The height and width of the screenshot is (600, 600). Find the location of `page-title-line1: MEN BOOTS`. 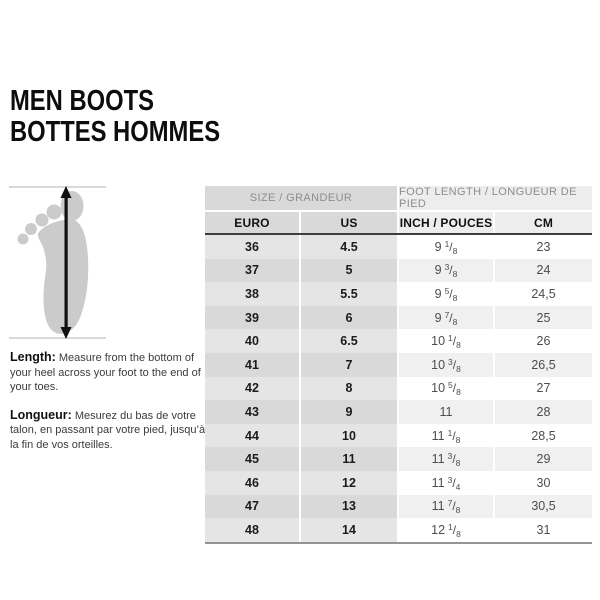

page-title-line1: MEN BOOTS is located at coordinates (82, 101).